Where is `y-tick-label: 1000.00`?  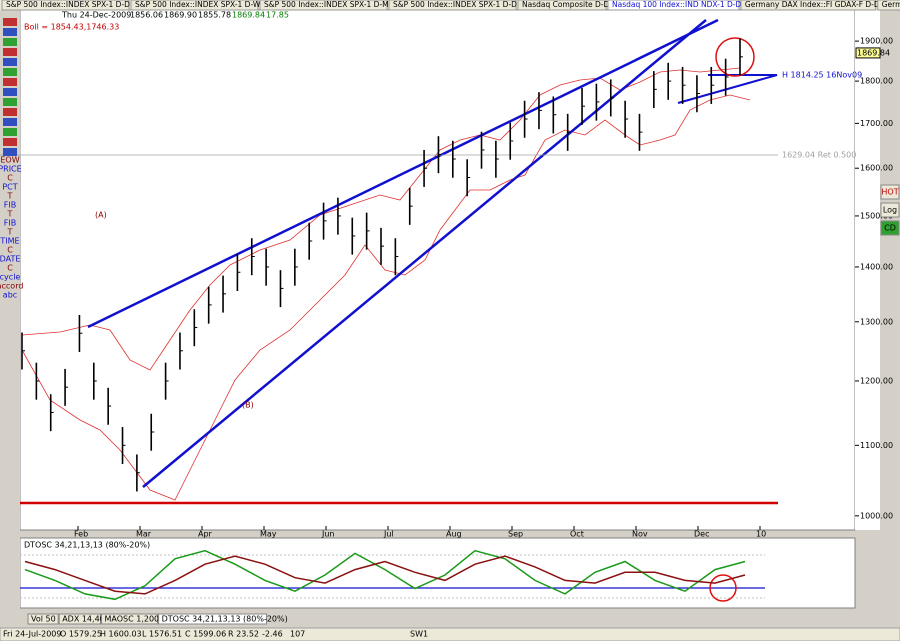
y-tick-label: 1000.00 is located at coordinates (876, 515).